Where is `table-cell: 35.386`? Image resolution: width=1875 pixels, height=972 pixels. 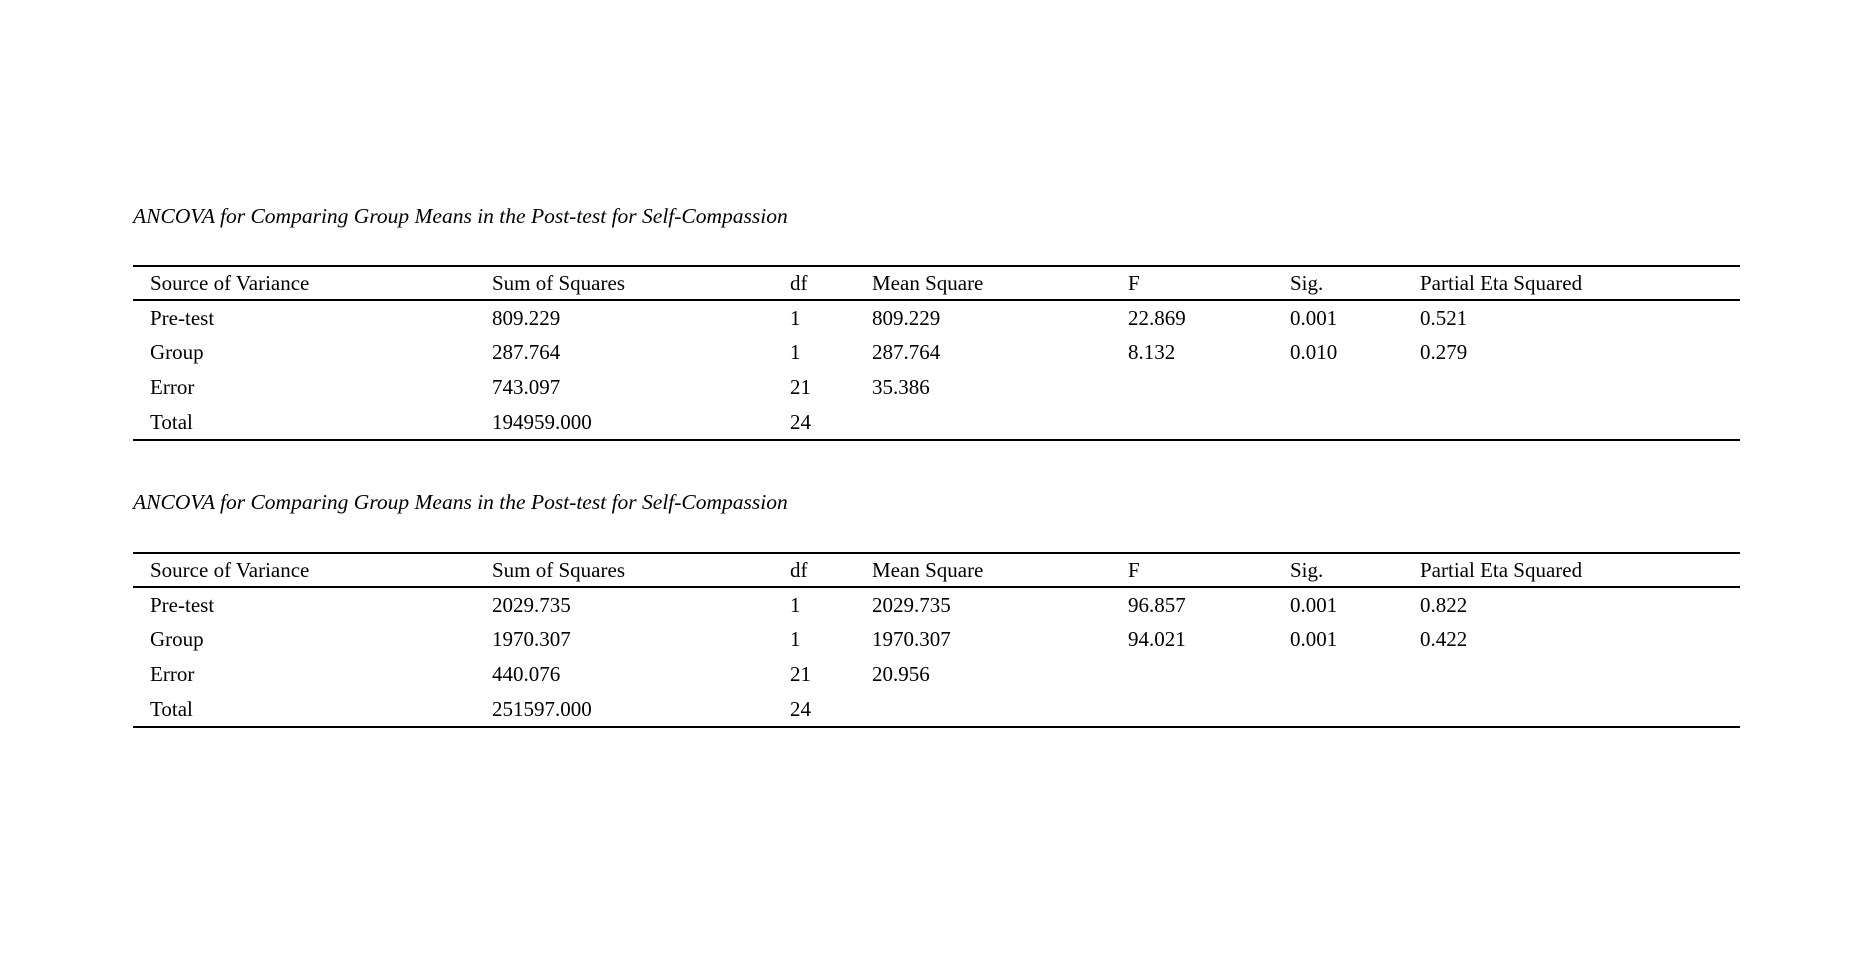
table-cell: 35.386 is located at coordinates (901, 387).